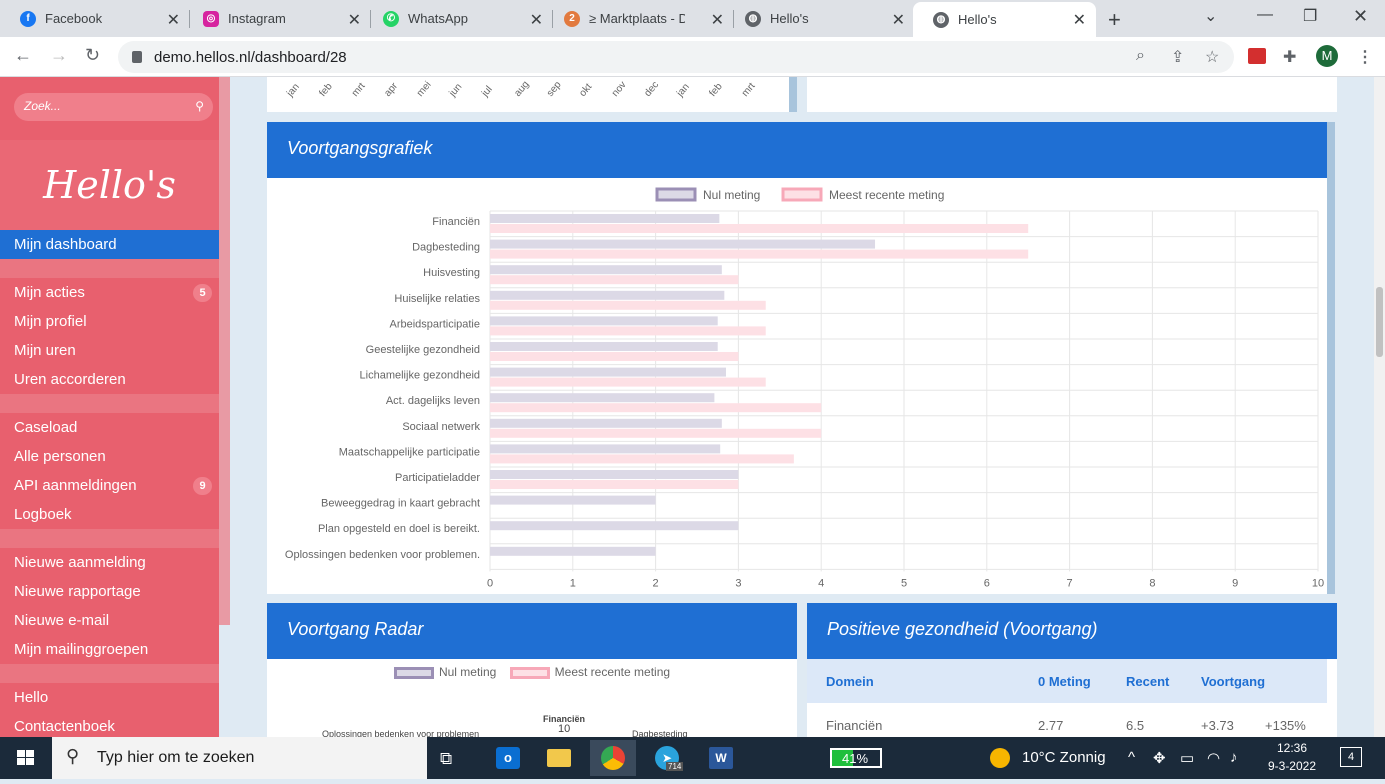  Describe the element at coordinates (109, 591) in the screenshot. I see `sidebar-item-nieuwe-rapportage: Nieuwe rapportage` at that location.